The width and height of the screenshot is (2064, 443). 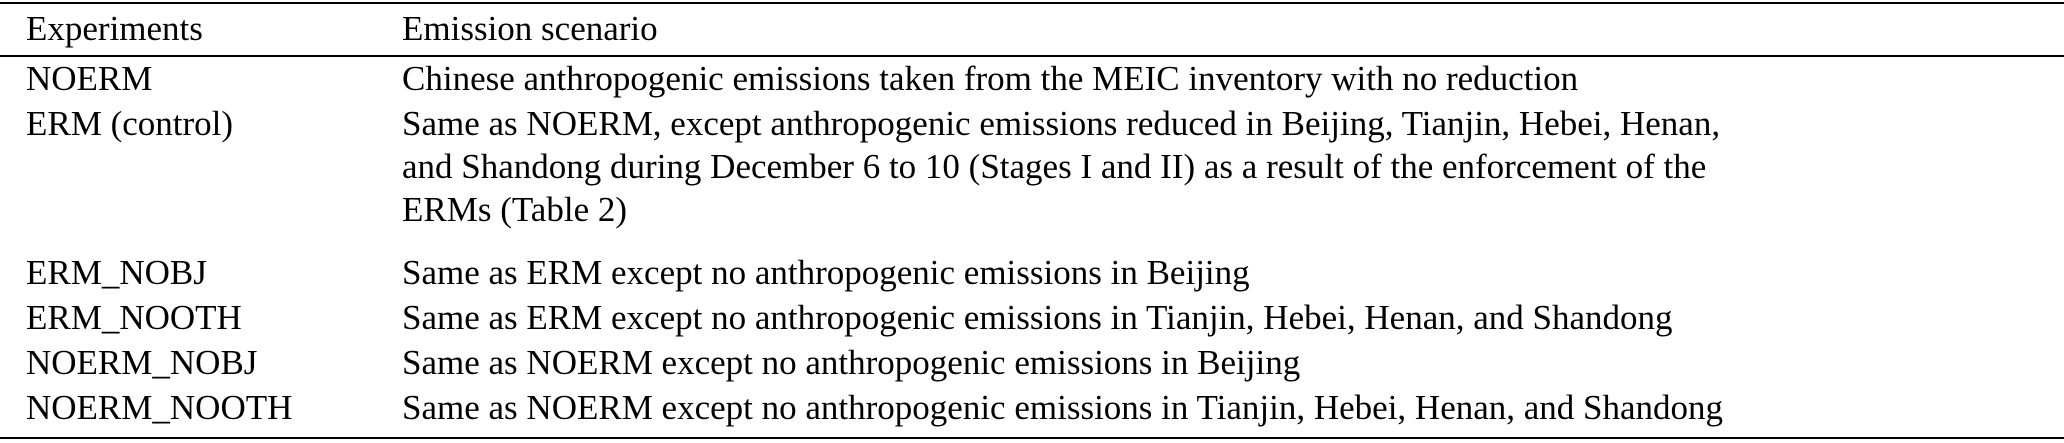 I want to click on table-row-experiment: NOERM, so click(x=89, y=78).